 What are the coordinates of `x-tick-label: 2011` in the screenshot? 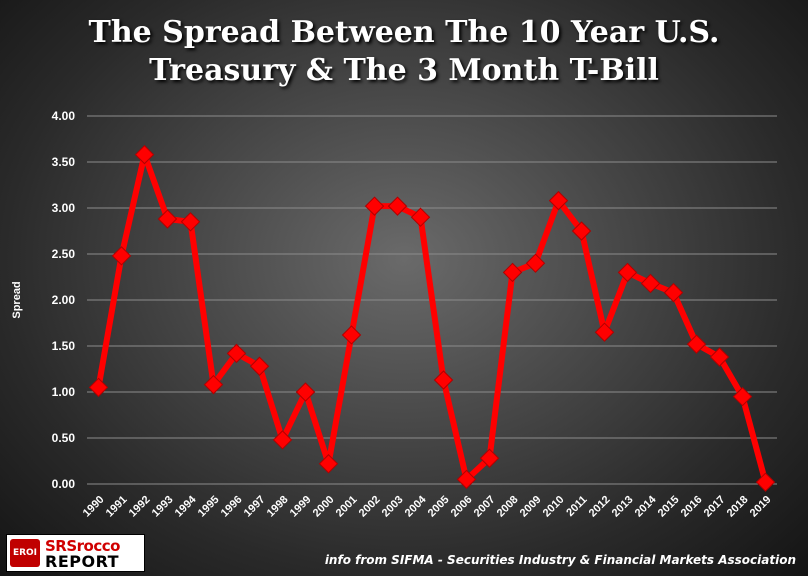 It's located at (576, 506).